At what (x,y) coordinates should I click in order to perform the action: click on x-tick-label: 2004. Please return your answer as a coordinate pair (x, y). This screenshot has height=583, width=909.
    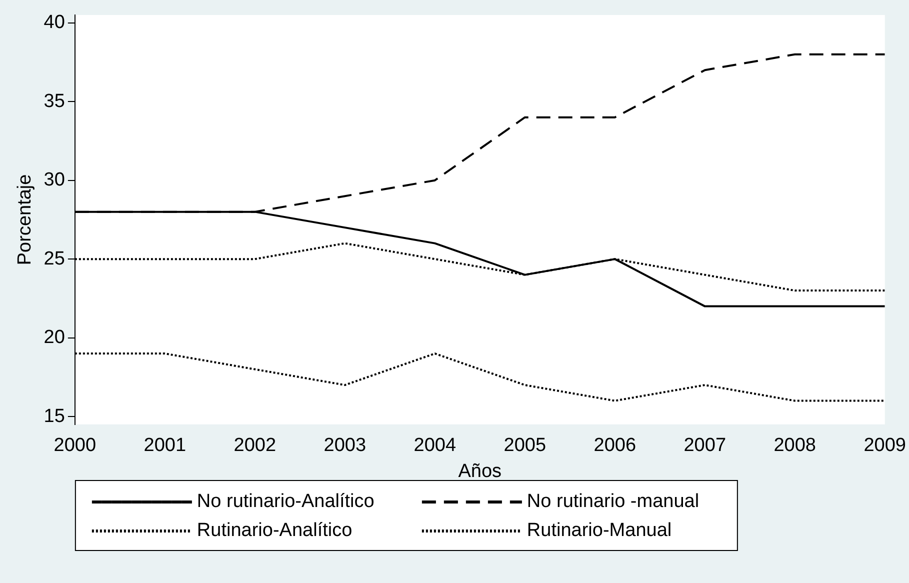
    Looking at the image, I should click on (435, 445).